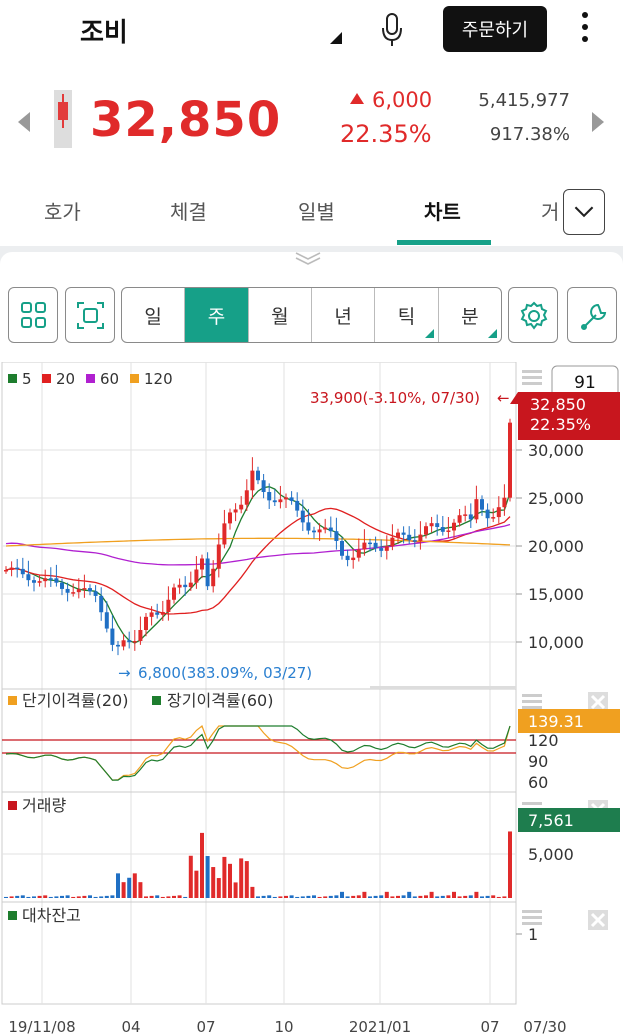 The width and height of the screenshot is (623, 1036). What do you see at coordinates (538, 761) in the screenshot?
I see `disparity-tick-label: 90` at bounding box center [538, 761].